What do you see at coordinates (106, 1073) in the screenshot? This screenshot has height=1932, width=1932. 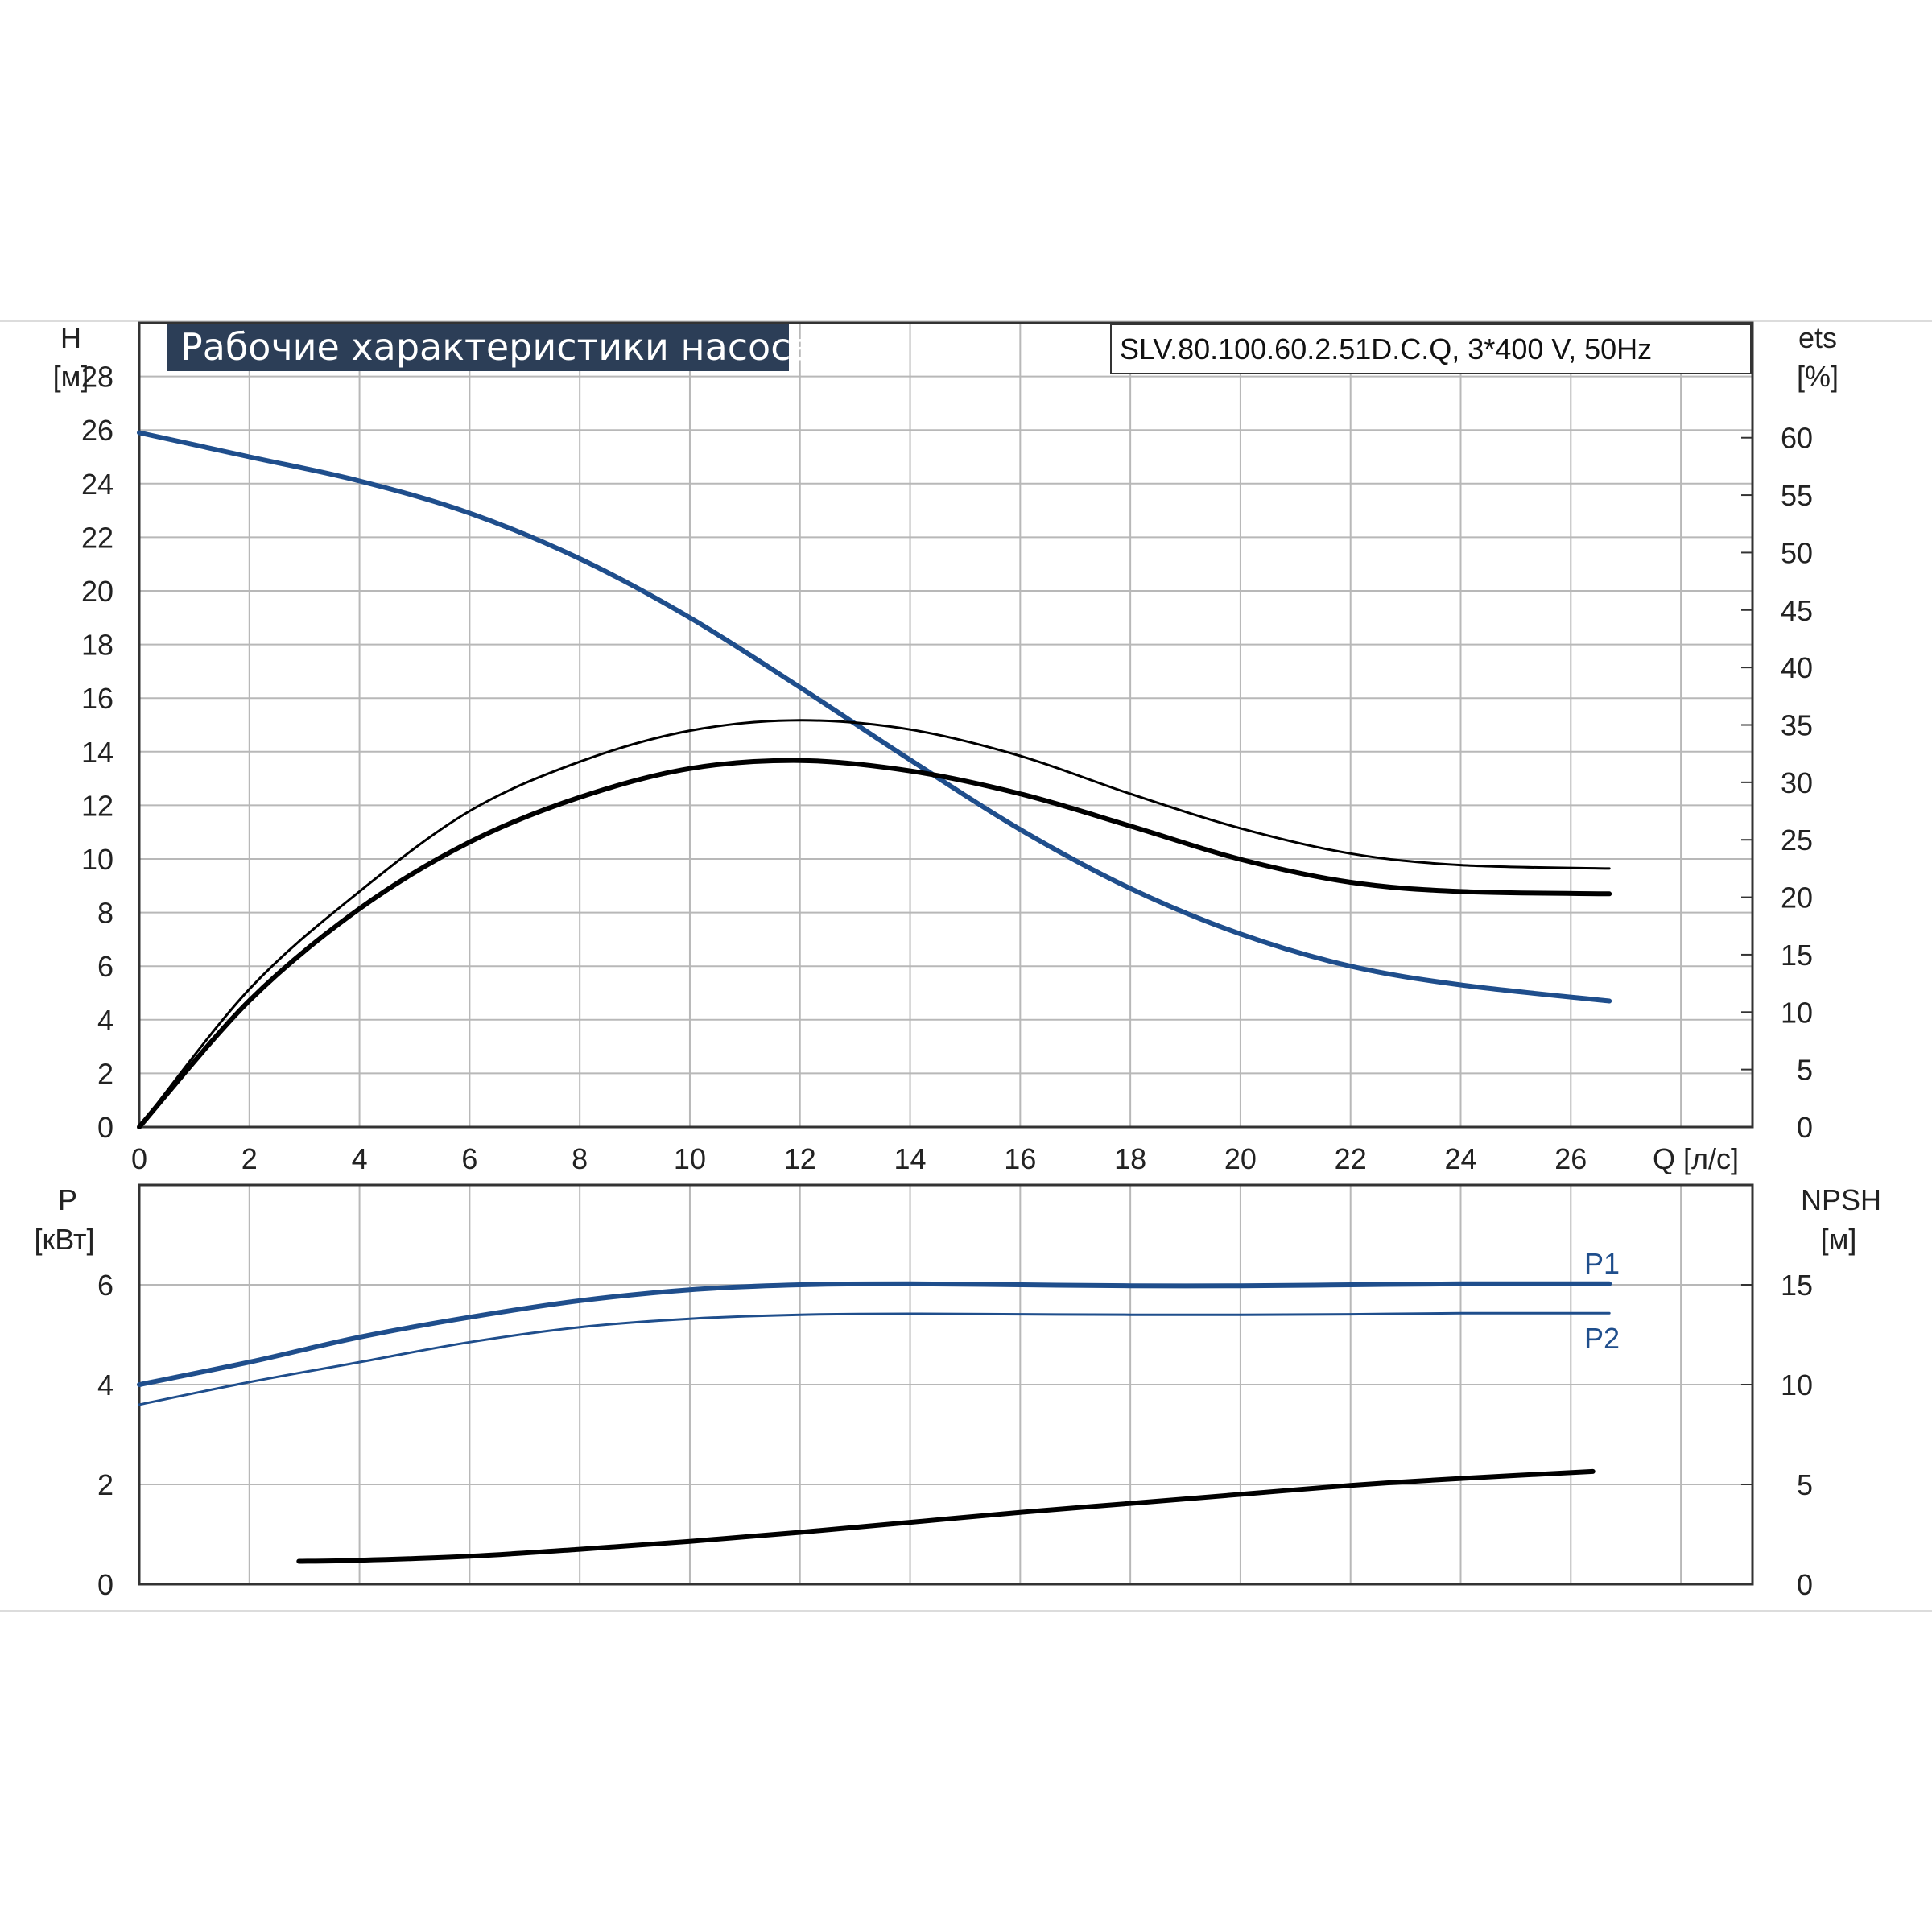 I see `head-tick-label: 2` at bounding box center [106, 1073].